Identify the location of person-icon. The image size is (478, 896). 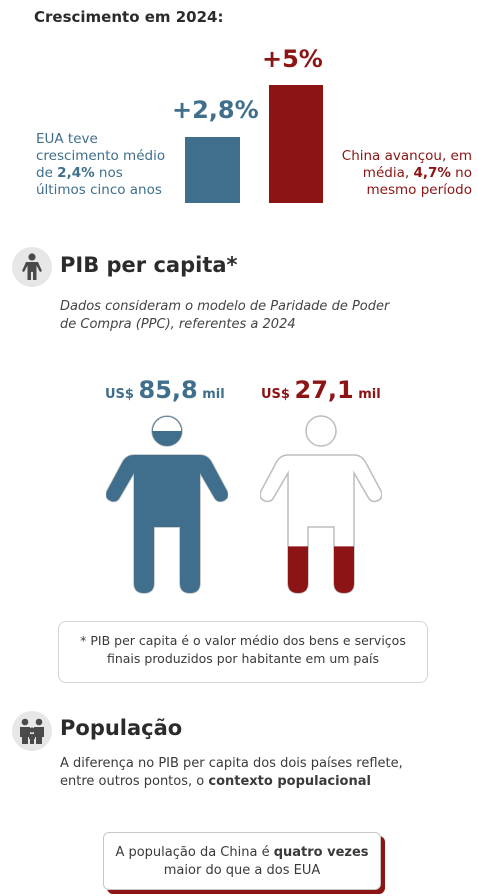
(32, 267).